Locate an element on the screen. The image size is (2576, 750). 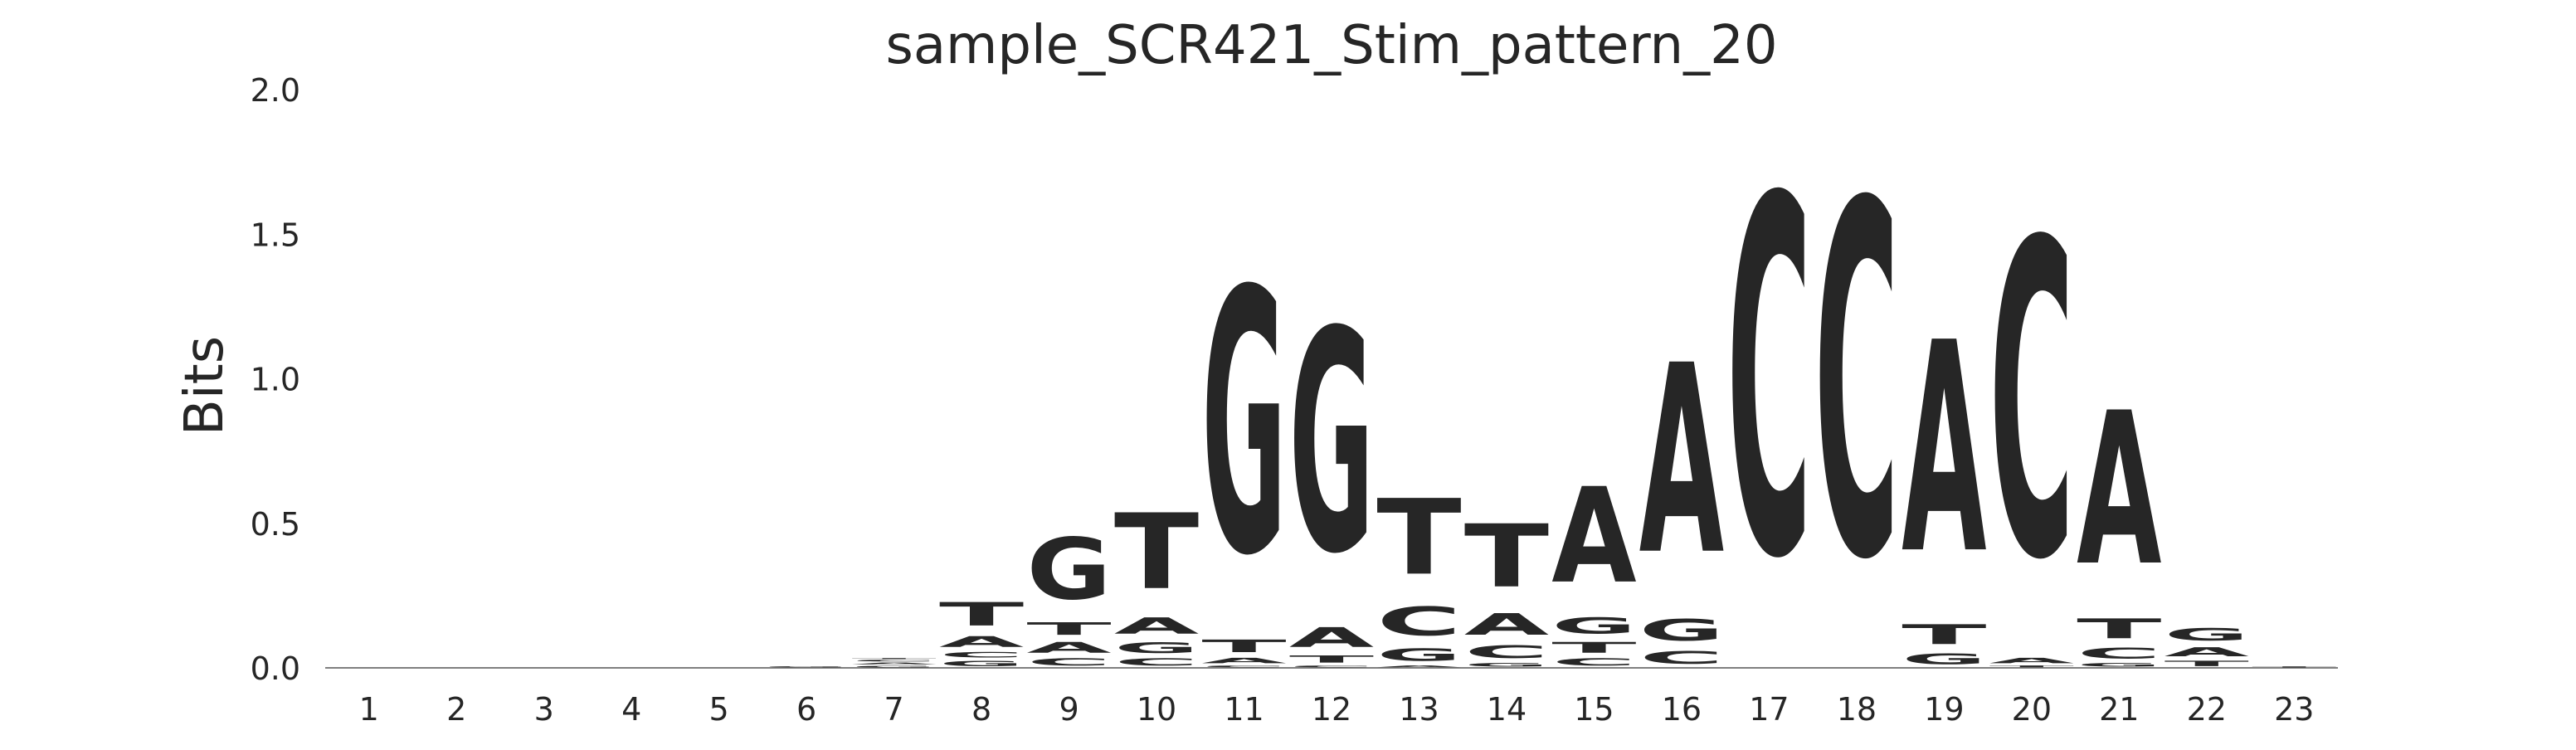
x-tick-label: 20 is located at coordinates (2032, 709).